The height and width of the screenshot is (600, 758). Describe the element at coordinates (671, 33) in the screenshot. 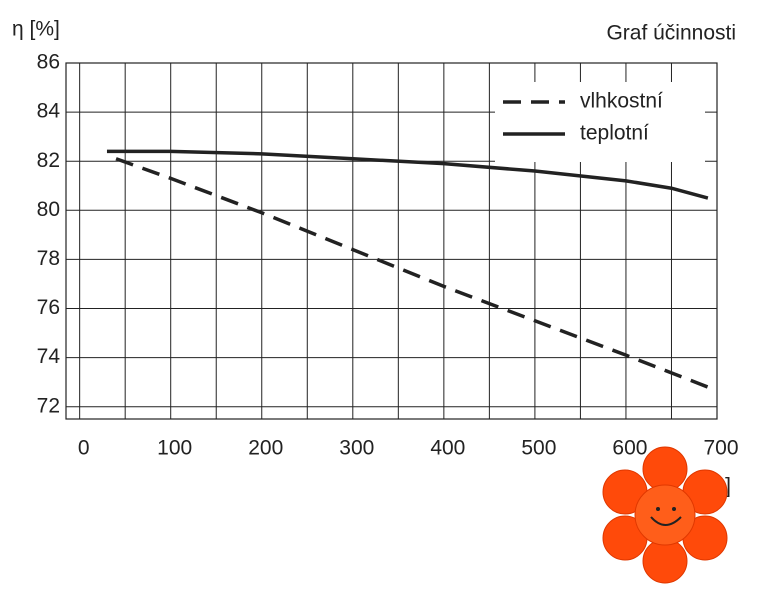

I see `chart-title: Graf účinnosti` at that location.